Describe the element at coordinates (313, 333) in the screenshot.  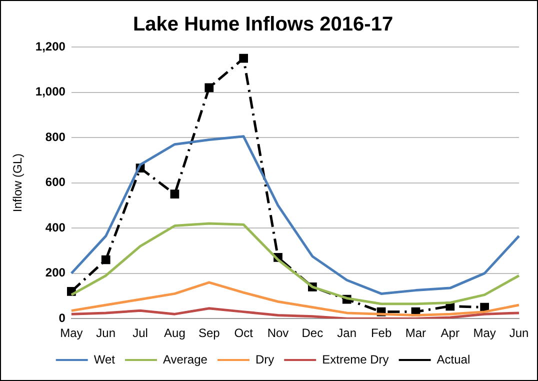
I see `x-tick-label: Dec` at that location.